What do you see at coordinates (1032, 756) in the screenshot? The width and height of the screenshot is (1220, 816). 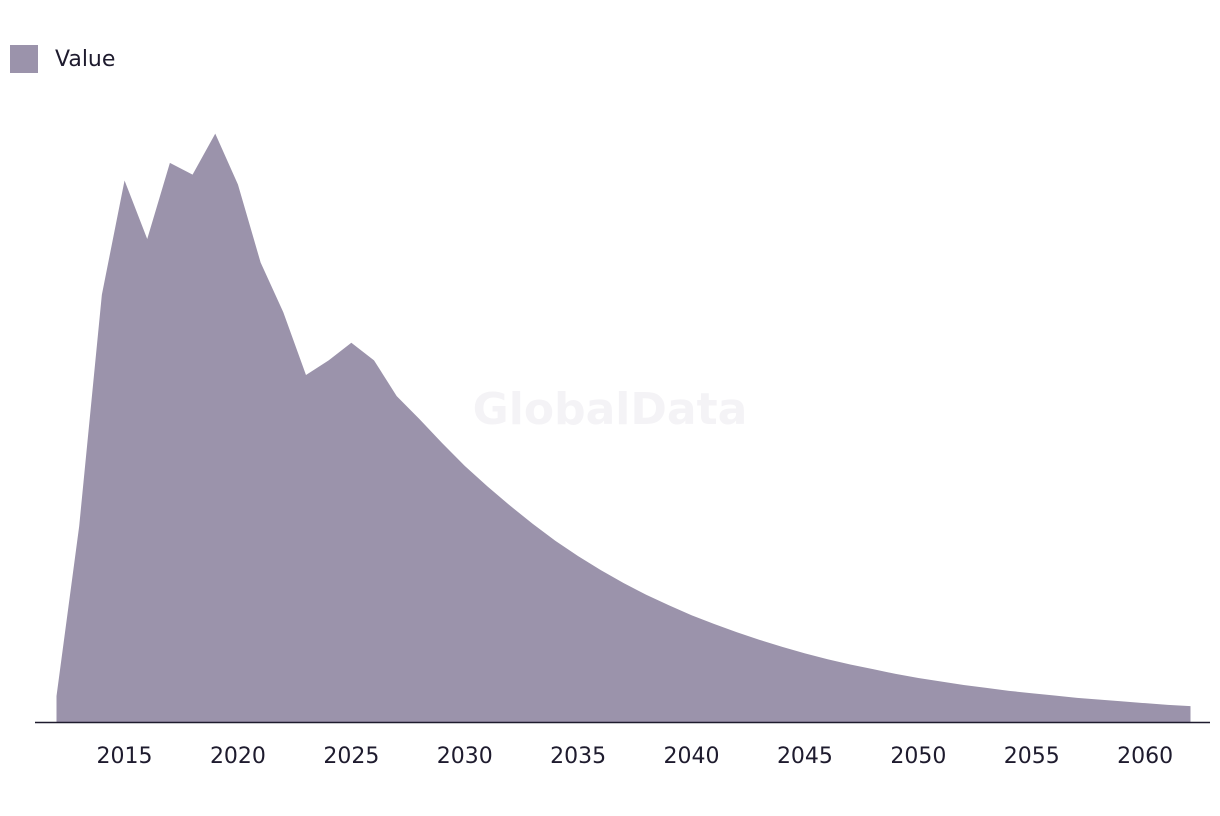 I see `x-tick-label-2055: 2055` at bounding box center [1032, 756].